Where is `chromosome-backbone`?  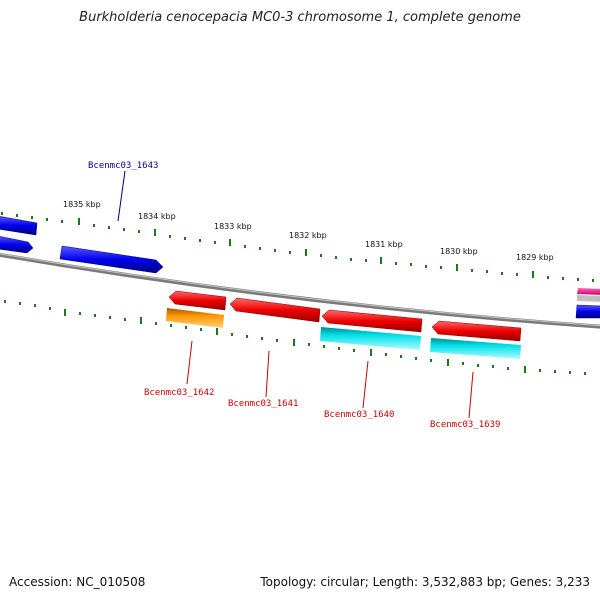
chromosome-backbone is located at coordinates (300, 290).